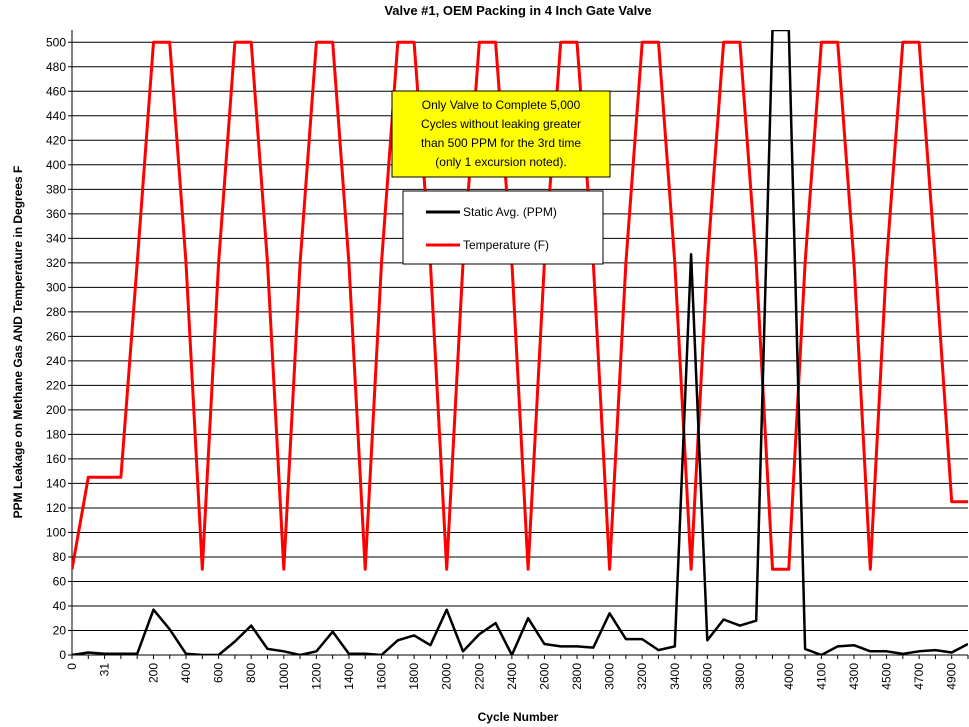 The height and width of the screenshot is (727, 969). I want to click on y-tick-label: 0, so click(62, 655).